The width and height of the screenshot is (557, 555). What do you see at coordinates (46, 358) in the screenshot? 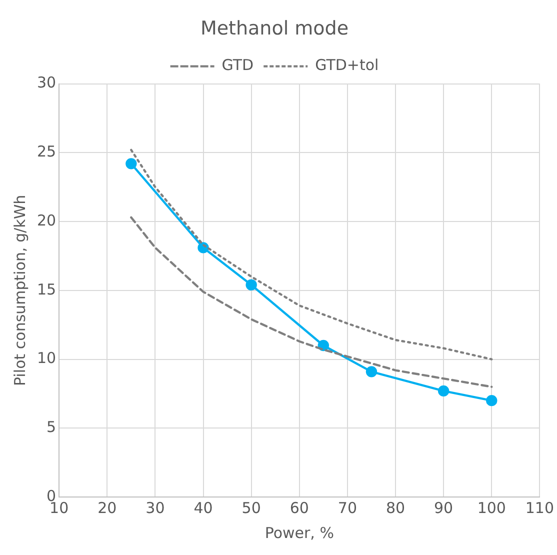
I see `y-tick-label: 10` at bounding box center [46, 358].